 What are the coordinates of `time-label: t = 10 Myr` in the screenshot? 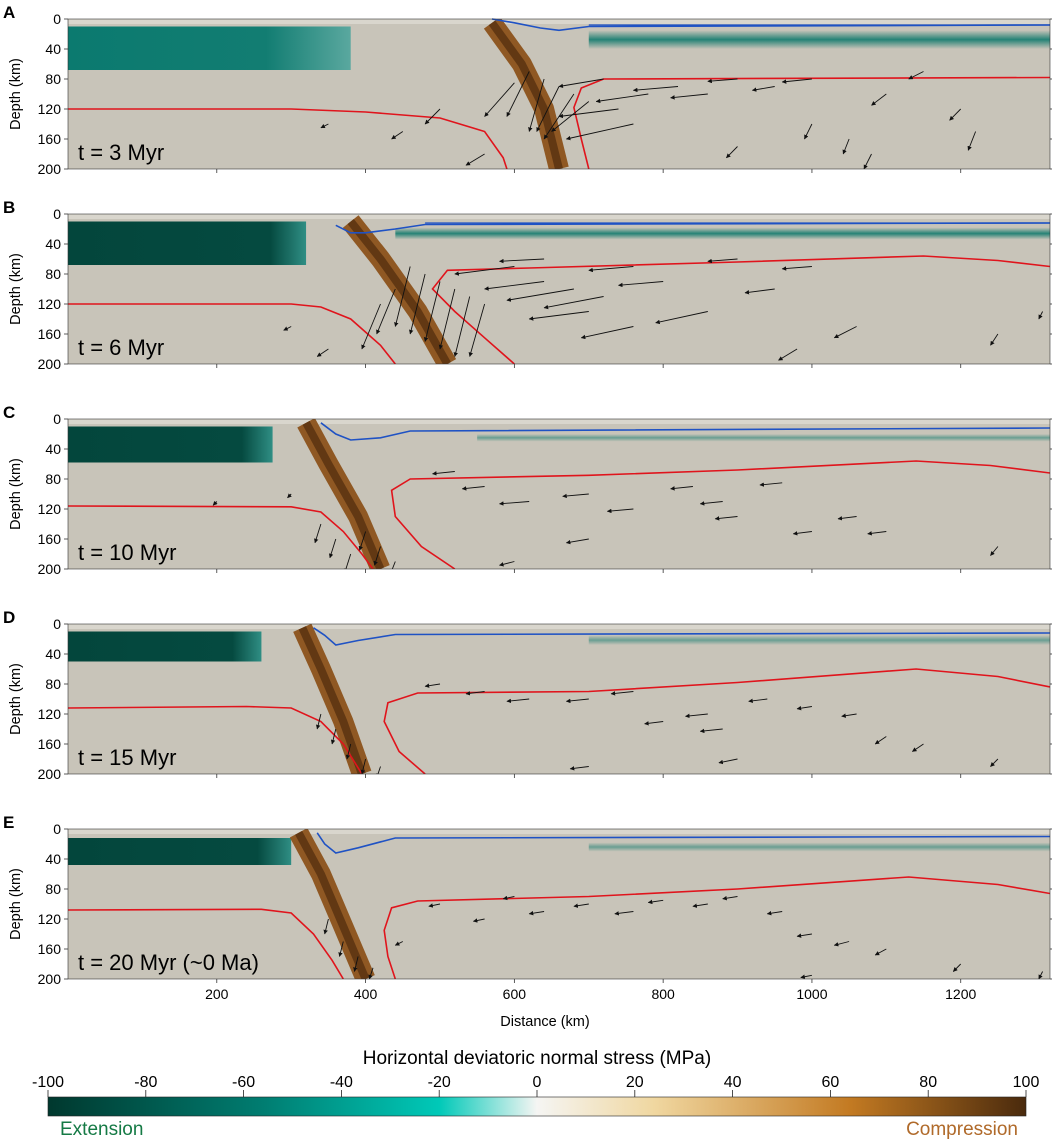 It's located at (127, 552).